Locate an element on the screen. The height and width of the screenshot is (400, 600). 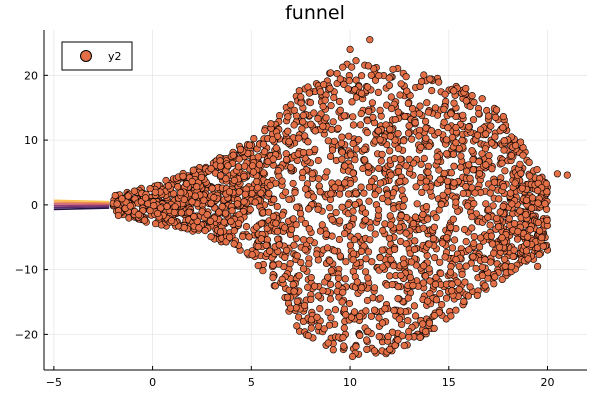
legend-box is located at coordinates (97, 56).